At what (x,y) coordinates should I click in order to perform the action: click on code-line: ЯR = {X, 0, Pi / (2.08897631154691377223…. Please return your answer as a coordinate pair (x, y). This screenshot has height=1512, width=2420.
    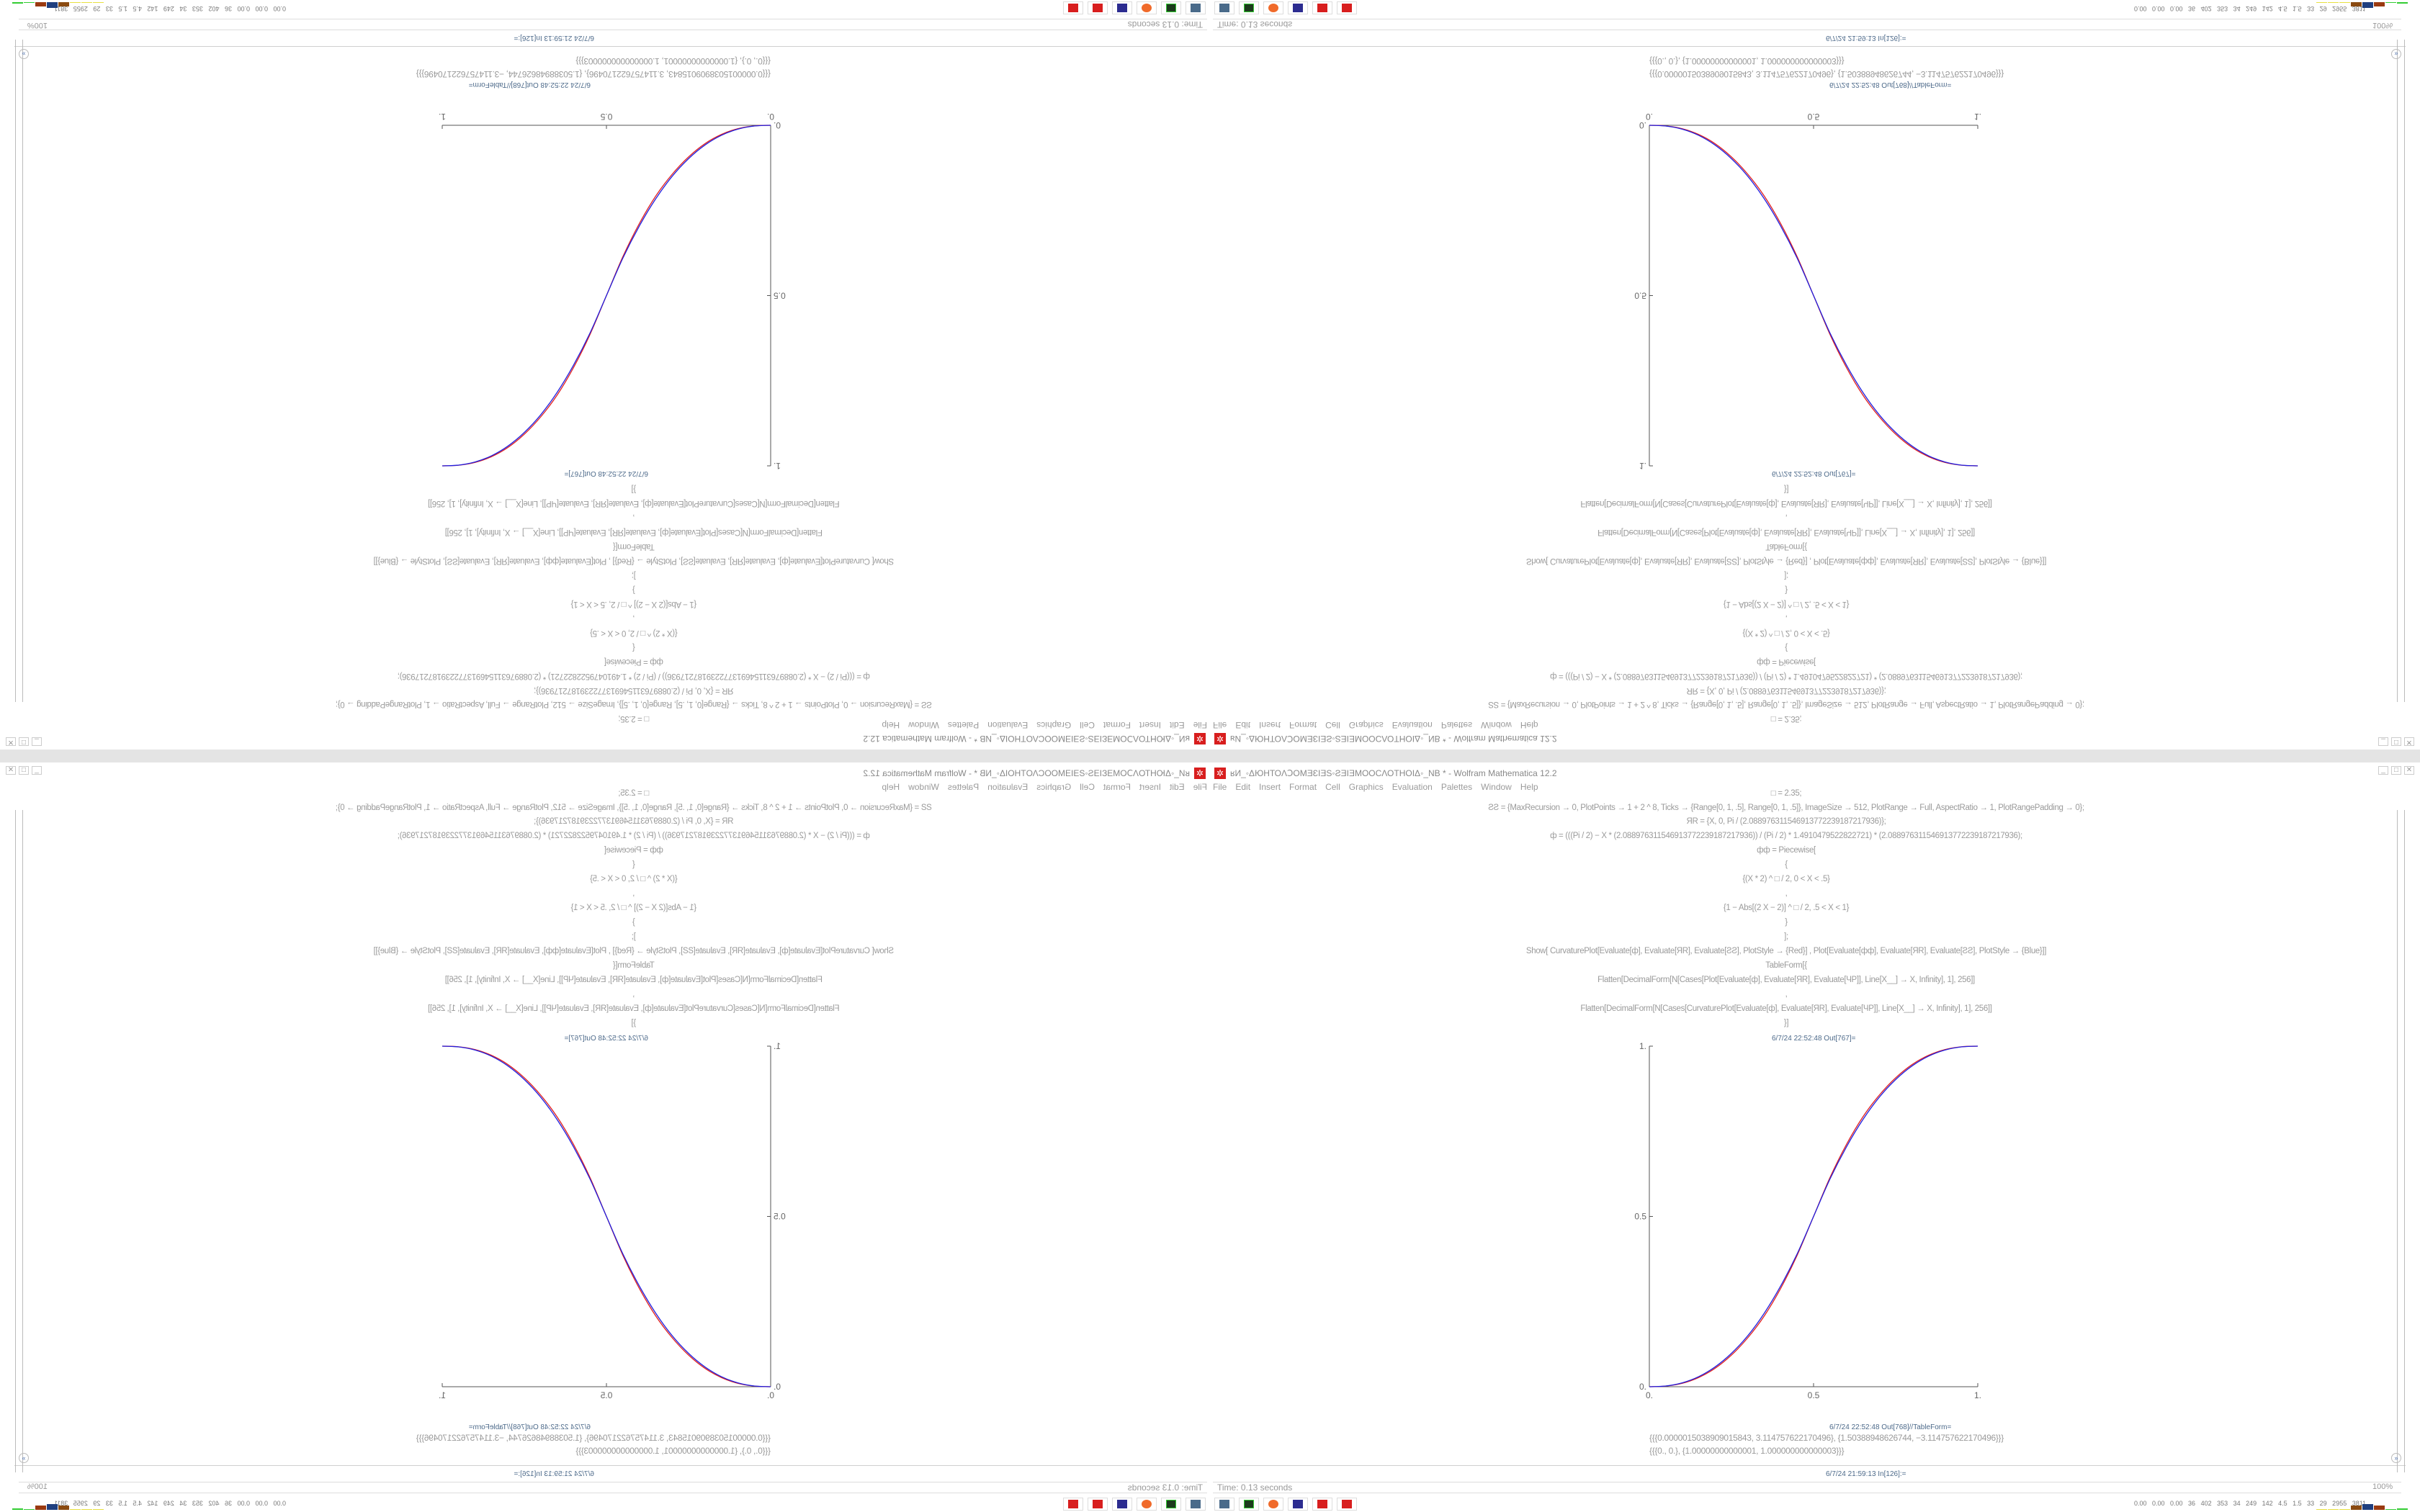
    Looking at the image, I should click on (634, 690).